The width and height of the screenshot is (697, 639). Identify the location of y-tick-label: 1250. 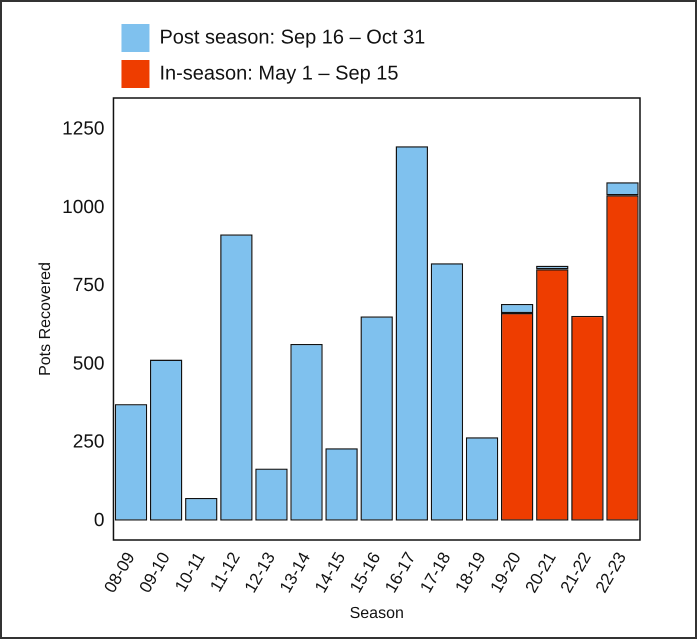
(83, 129).